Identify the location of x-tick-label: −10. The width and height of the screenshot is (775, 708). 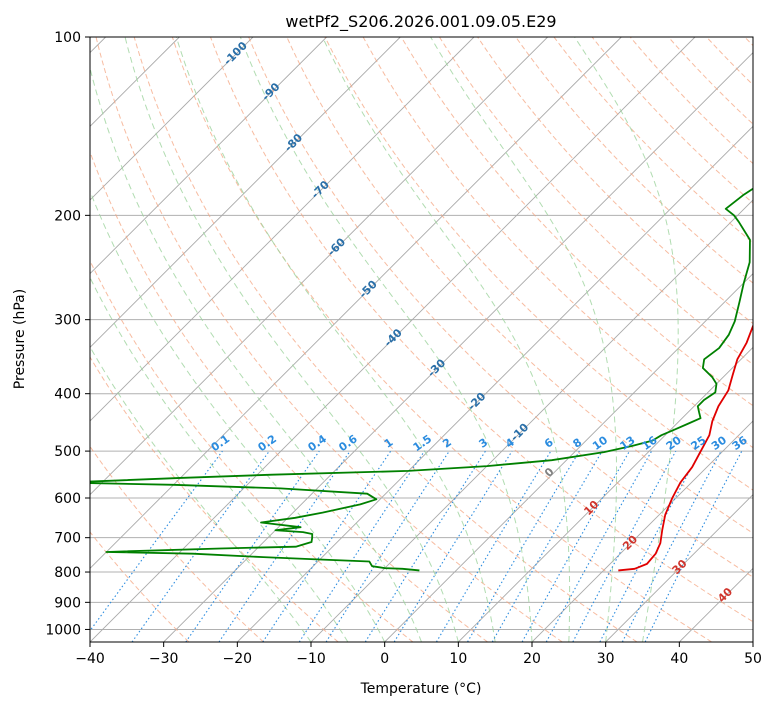
(311, 659).